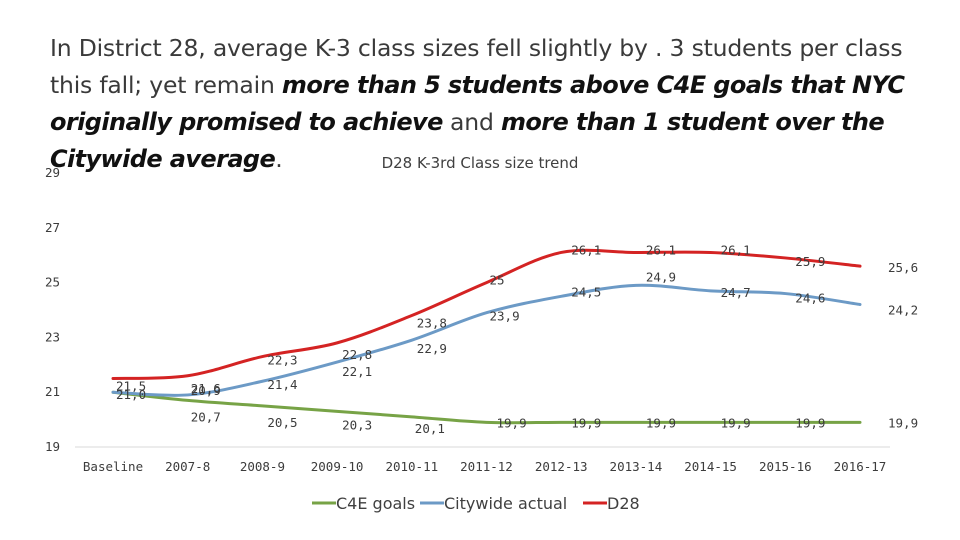  Describe the element at coordinates (432, 348) in the screenshot. I see `data-label-citywide-actual: 22,9` at that location.